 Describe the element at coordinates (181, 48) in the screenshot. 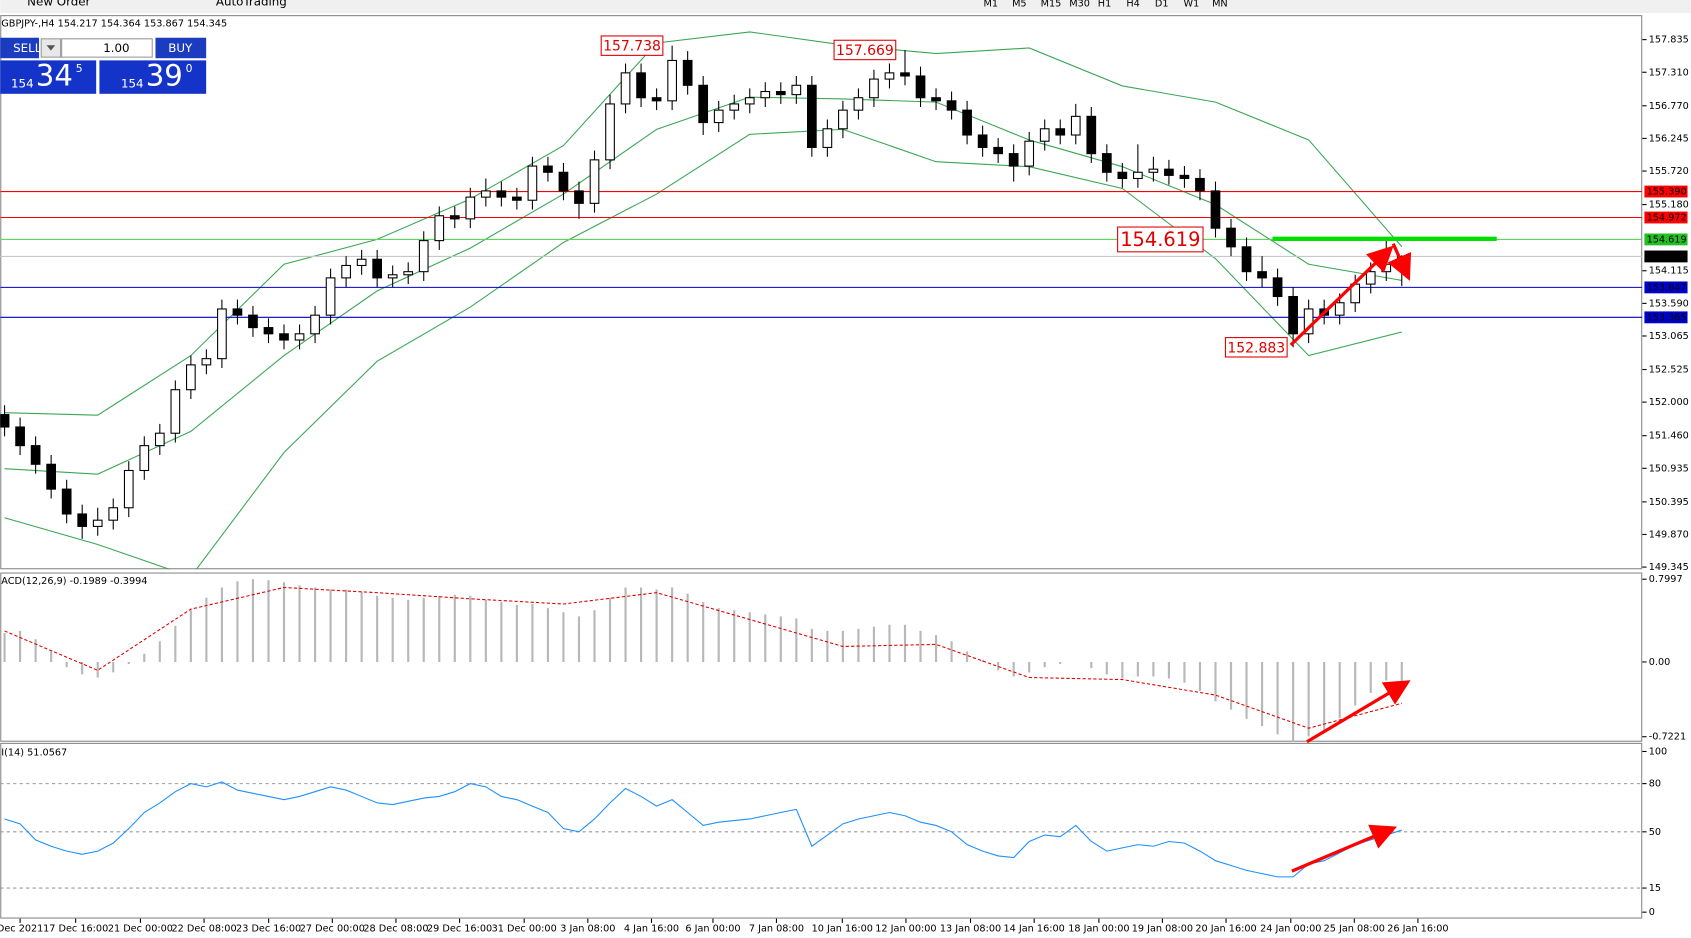

I see `buy-button` at that location.